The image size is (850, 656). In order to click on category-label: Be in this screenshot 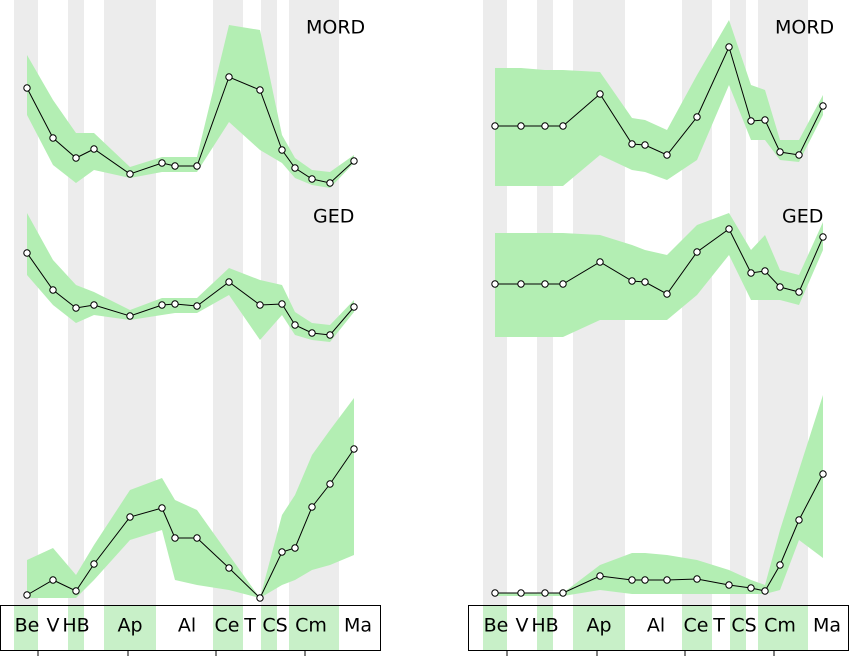, I will do `click(496, 626)`.